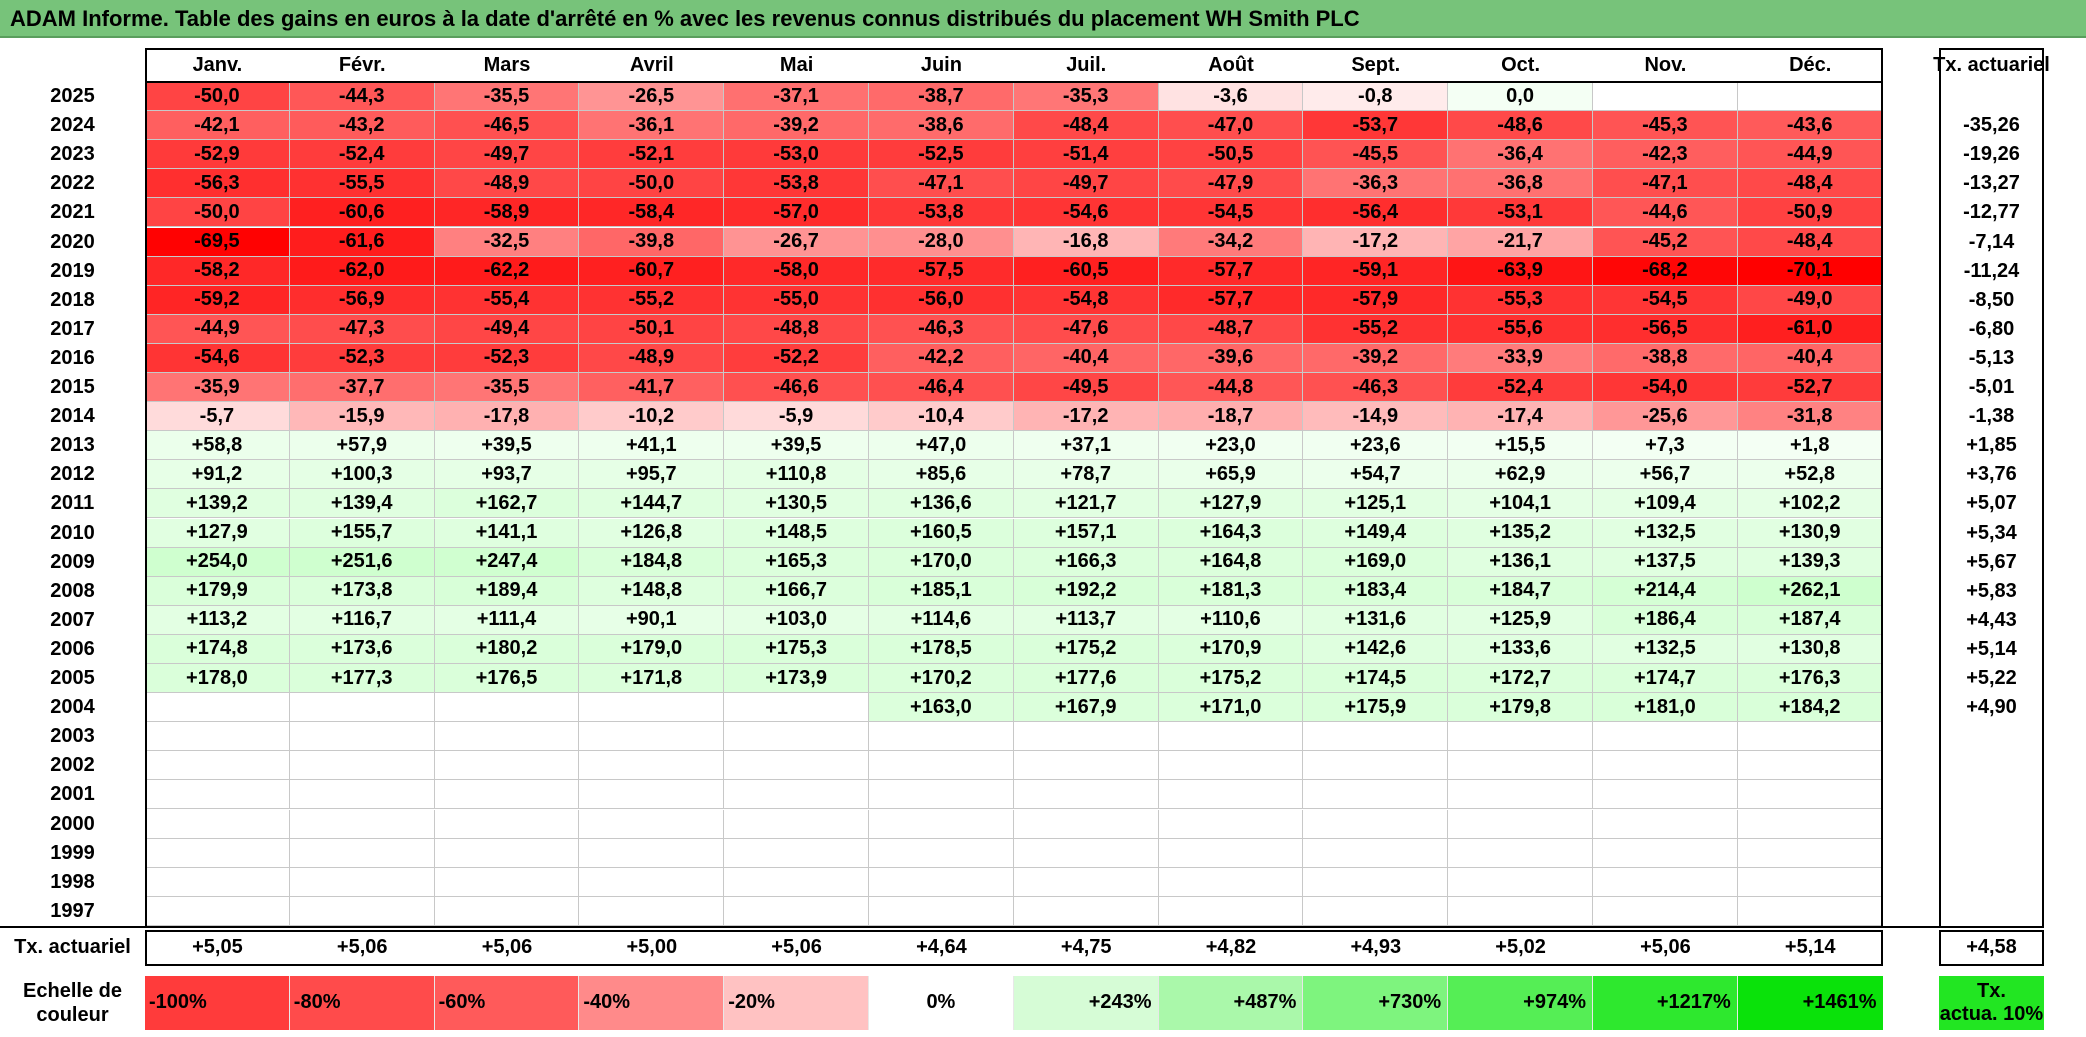 The height and width of the screenshot is (1037, 2086). Describe the element at coordinates (1991, 387) in the screenshot. I see `rate-cell: -5,01` at that location.